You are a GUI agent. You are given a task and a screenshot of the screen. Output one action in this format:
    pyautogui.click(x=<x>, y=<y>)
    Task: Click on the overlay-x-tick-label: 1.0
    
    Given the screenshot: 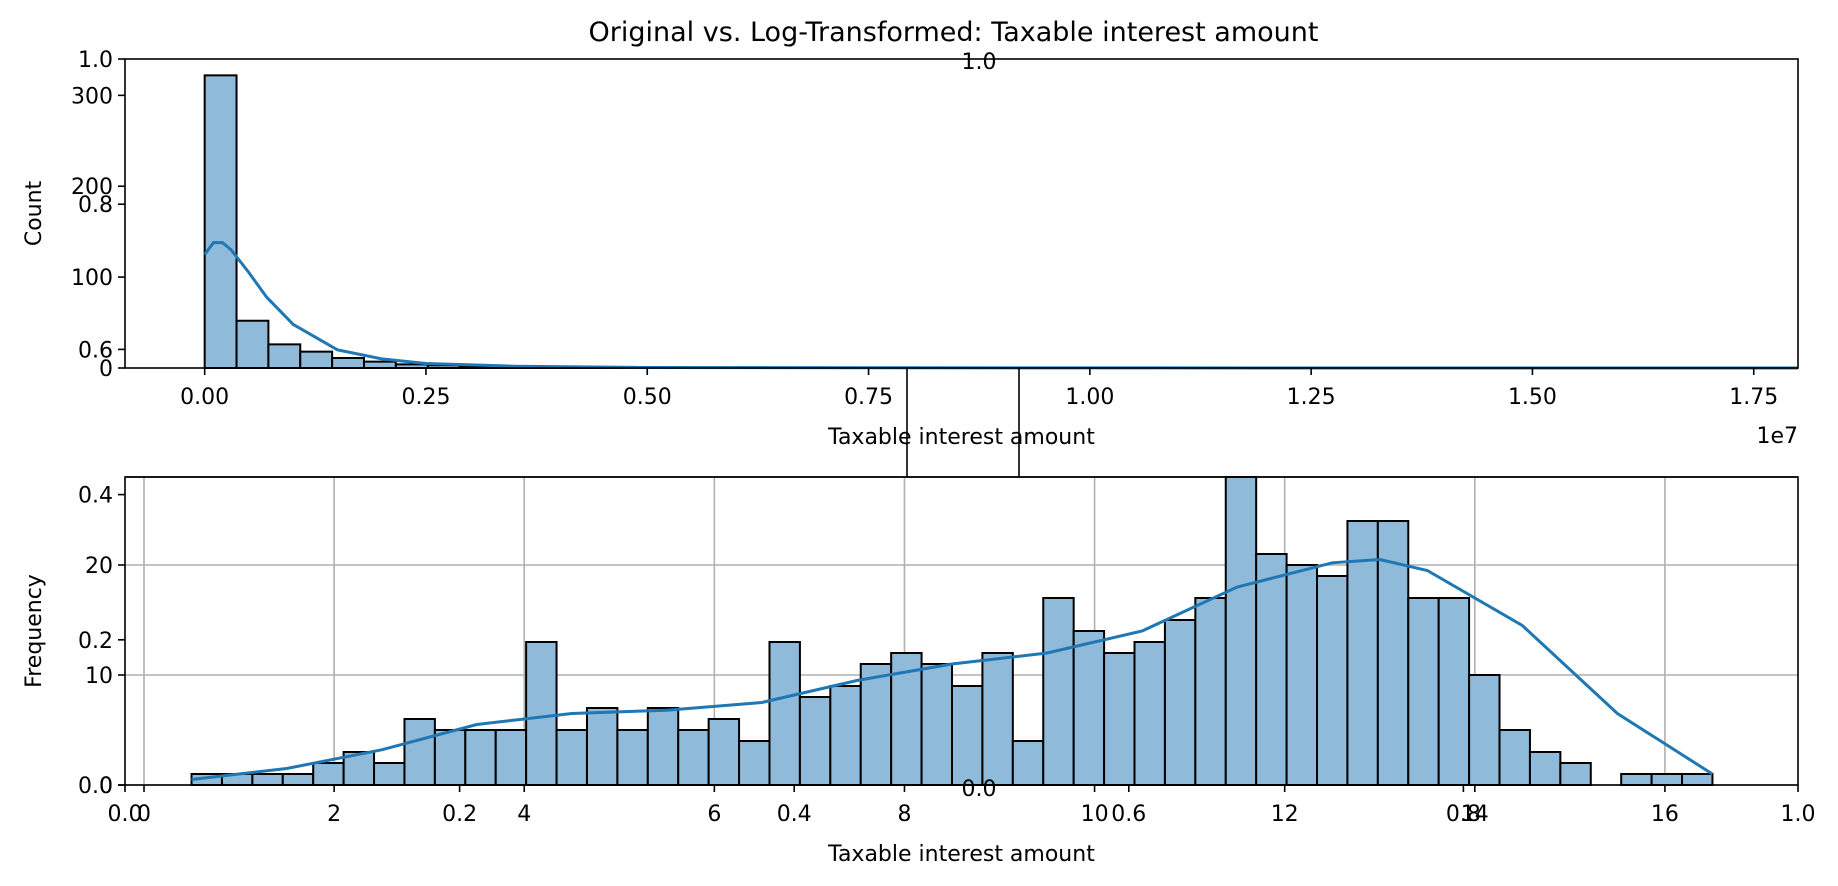 What is the action you would take?
    pyautogui.click(x=1798, y=814)
    